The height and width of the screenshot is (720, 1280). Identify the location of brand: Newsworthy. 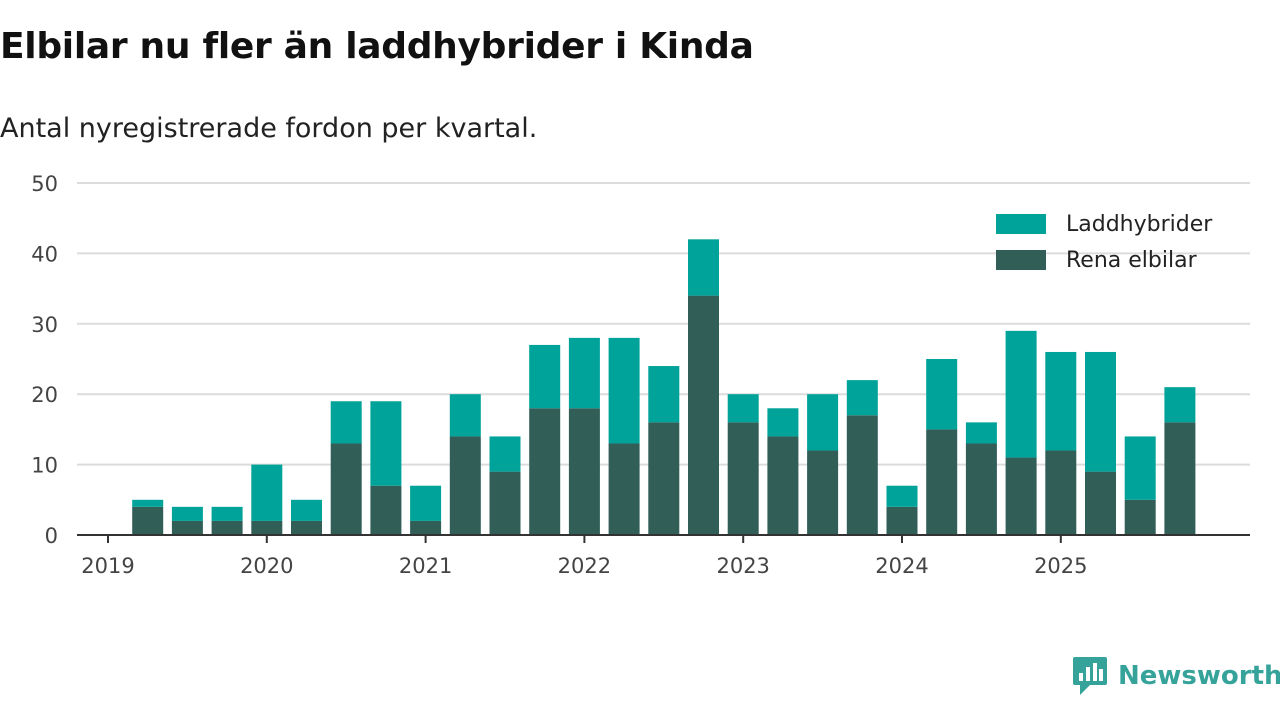
(1176, 676).